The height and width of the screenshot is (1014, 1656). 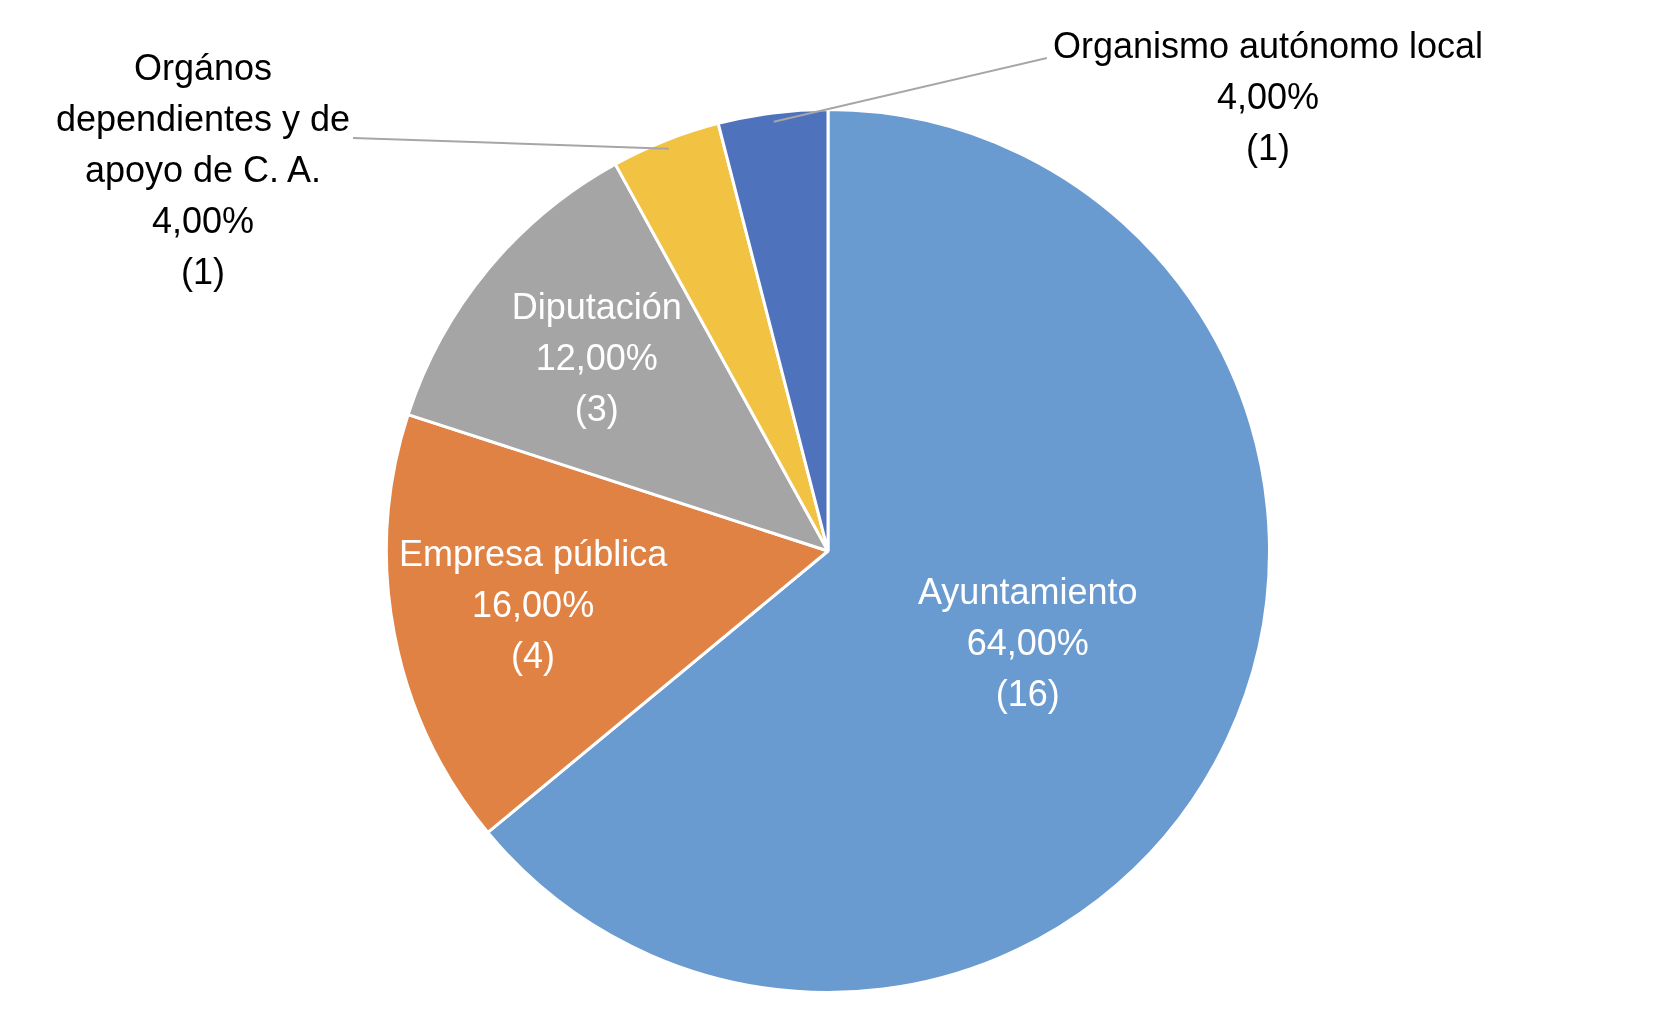 I want to click on data-label: 64,00% (16), so click(x=1027, y=667).